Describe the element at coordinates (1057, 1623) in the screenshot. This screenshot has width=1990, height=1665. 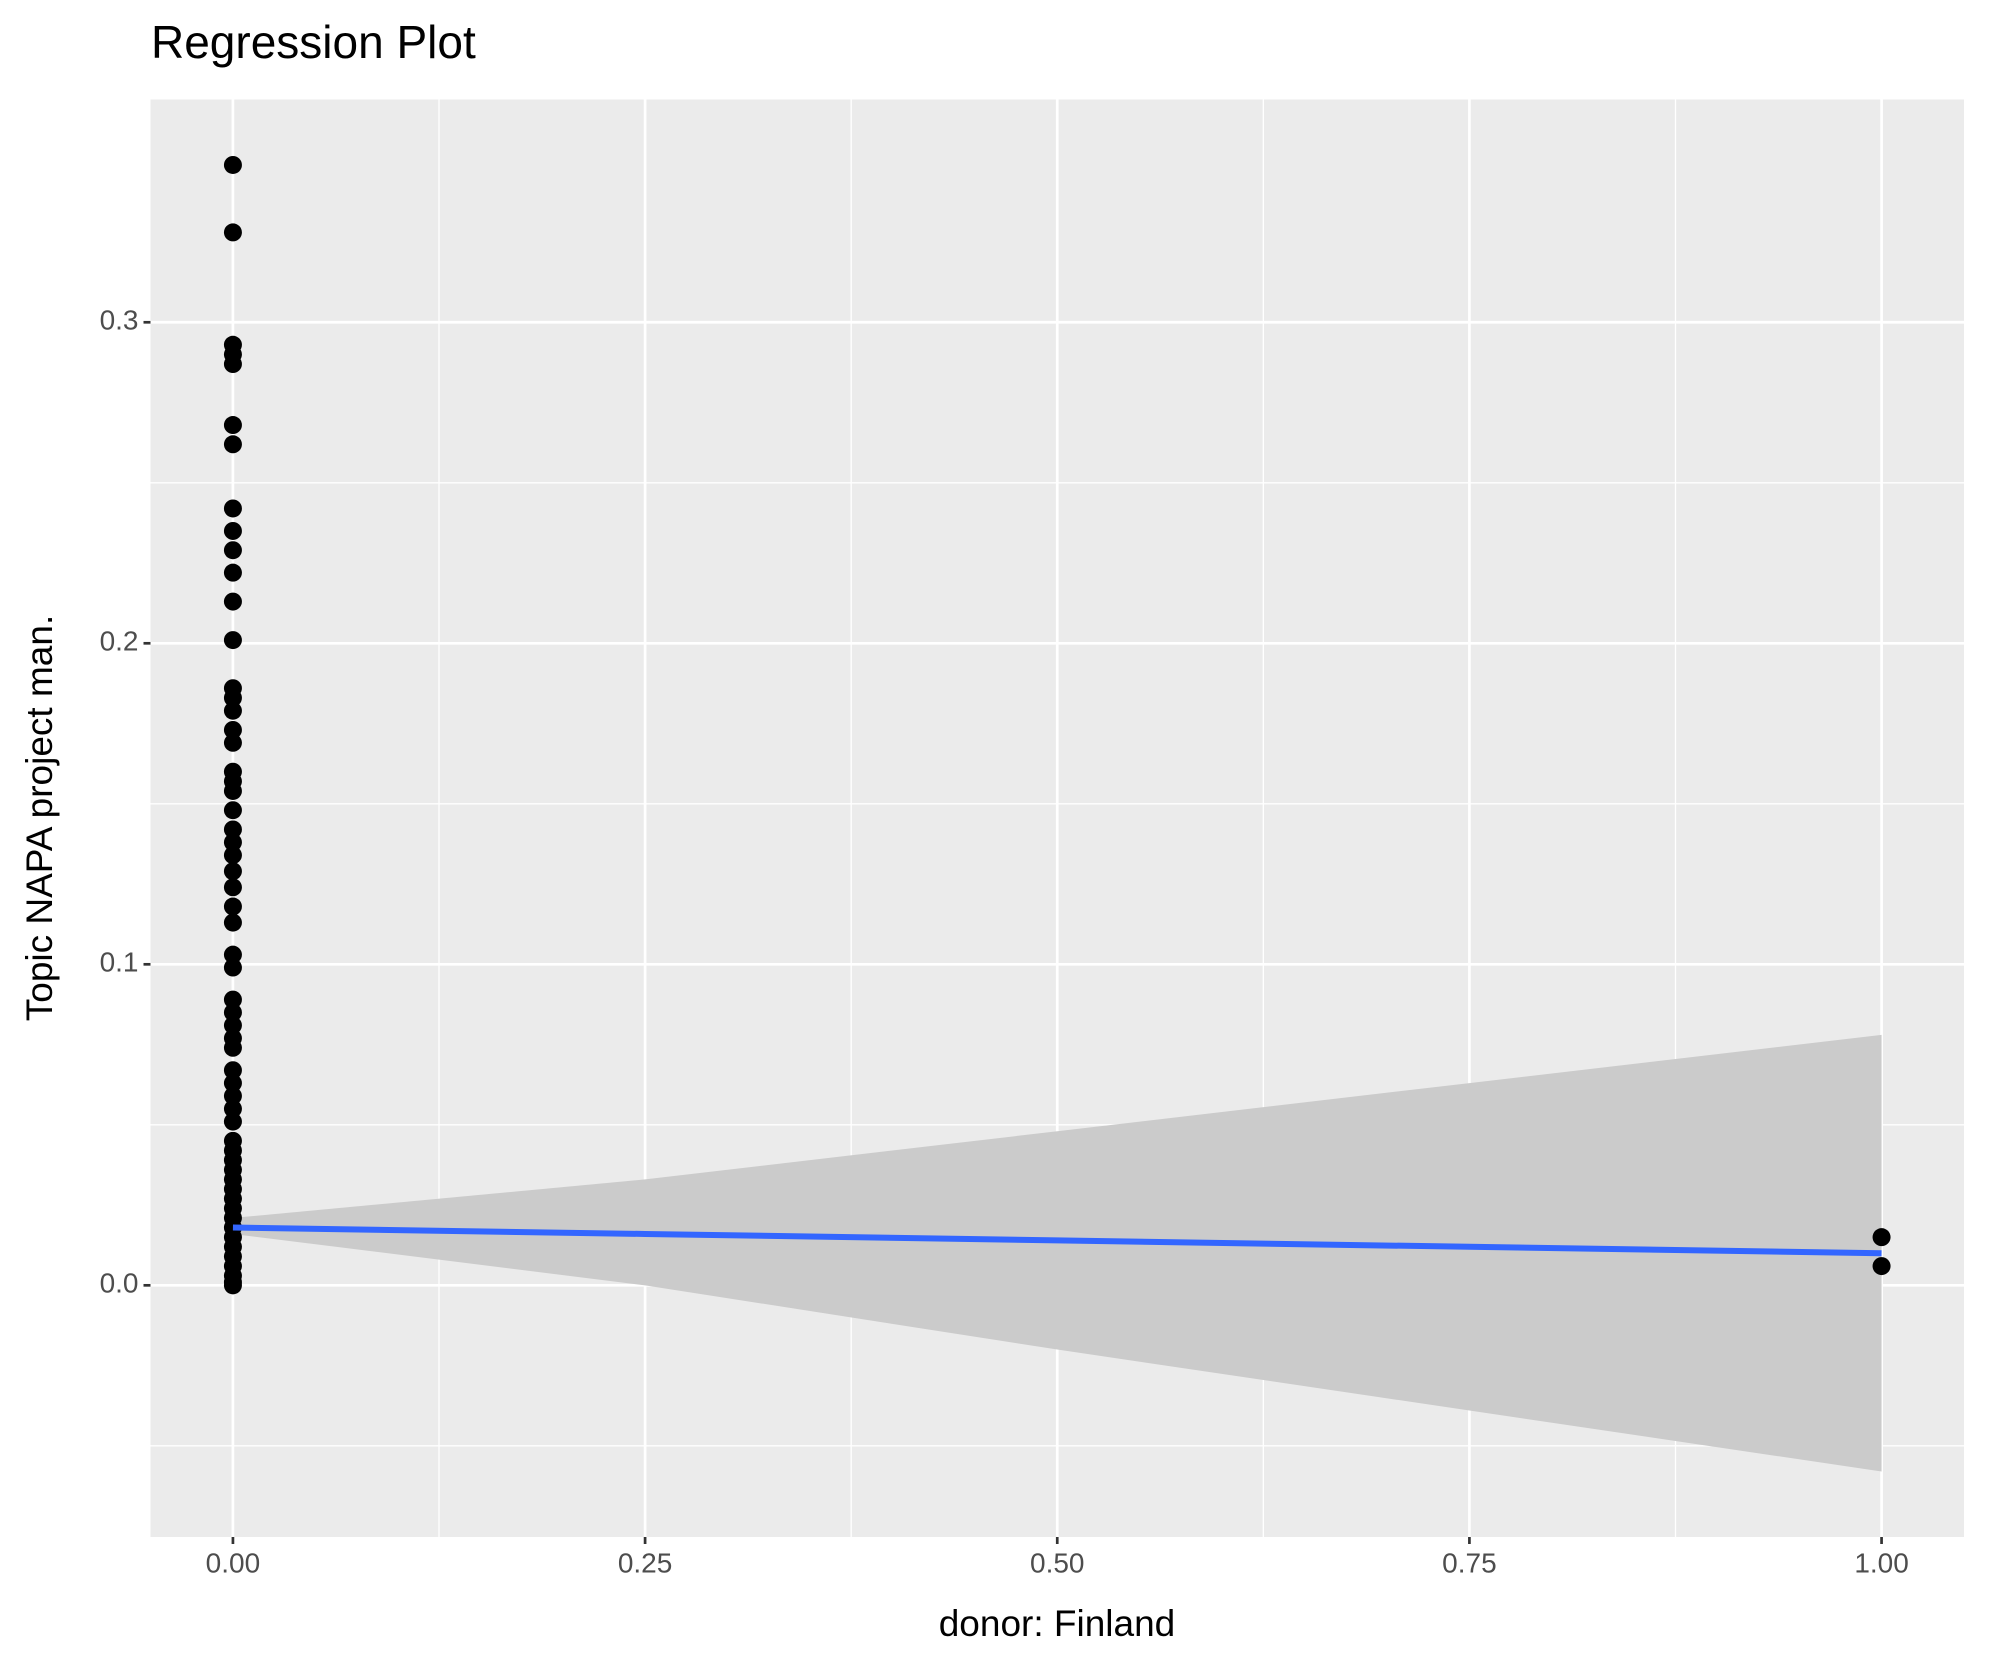
I see `x-axis-title: donor: Finland` at that location.